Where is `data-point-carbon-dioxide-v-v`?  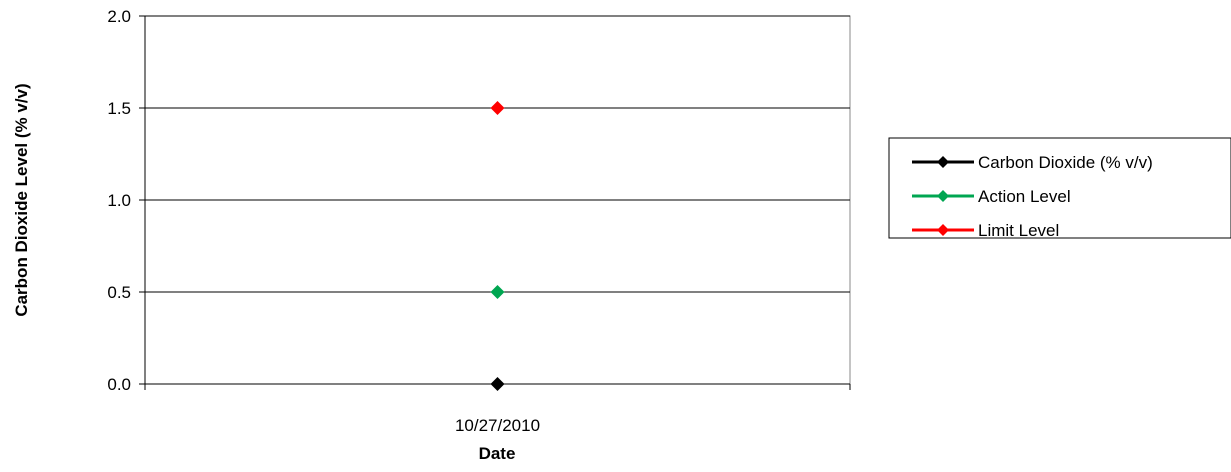
data-point-carbon-dioxide-v-v is located at coordinates (497, 384).